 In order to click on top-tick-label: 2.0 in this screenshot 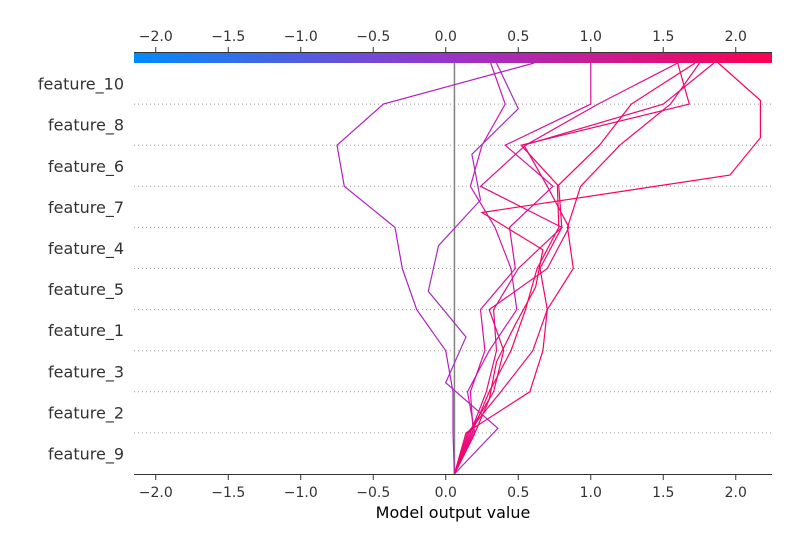, I will do `click(736, 37)`.